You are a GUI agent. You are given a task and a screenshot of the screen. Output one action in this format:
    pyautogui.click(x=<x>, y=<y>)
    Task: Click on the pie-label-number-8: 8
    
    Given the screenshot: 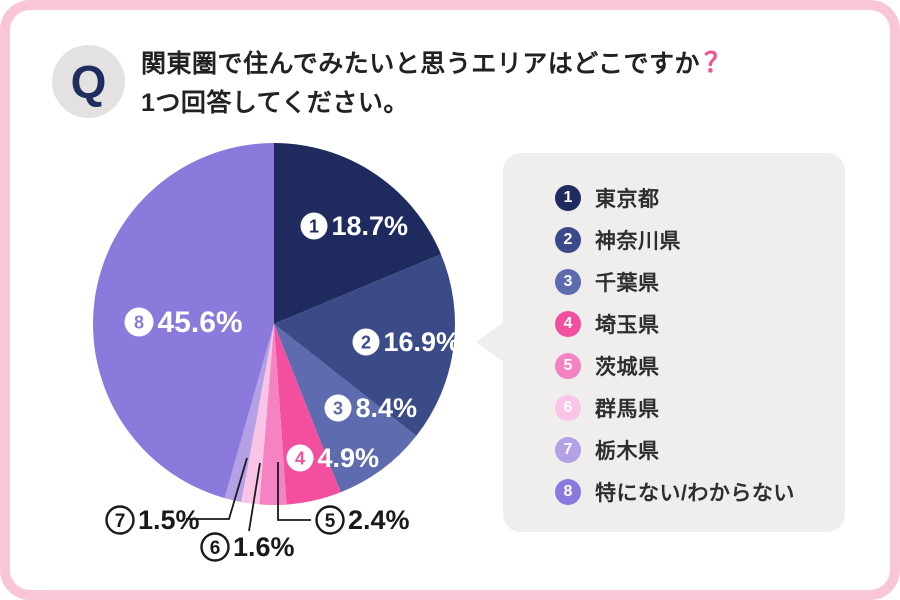 What is the action you would take?
    pyautogui.click(x=139, y=323)
    